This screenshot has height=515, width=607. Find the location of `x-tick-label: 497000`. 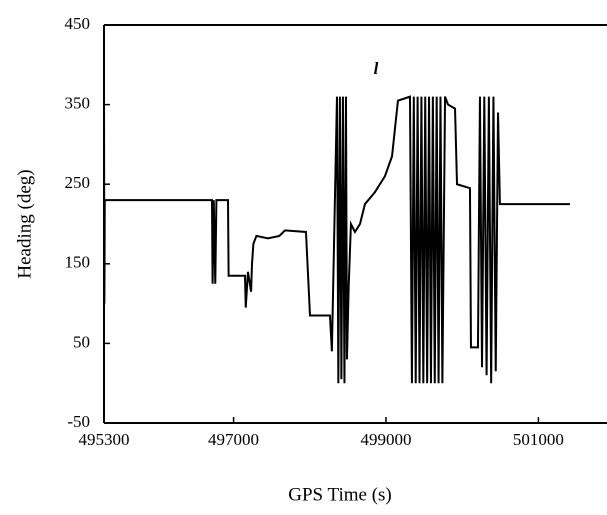

x-tick-label: 497000 is located at coordinates (233, 439).